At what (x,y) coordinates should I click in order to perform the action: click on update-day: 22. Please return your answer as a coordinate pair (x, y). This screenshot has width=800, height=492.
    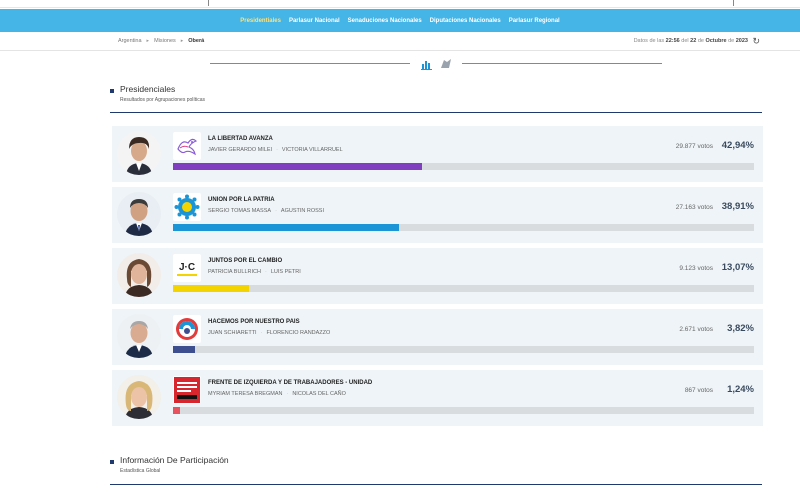
    Looking at the image, I should click on (693, 41).